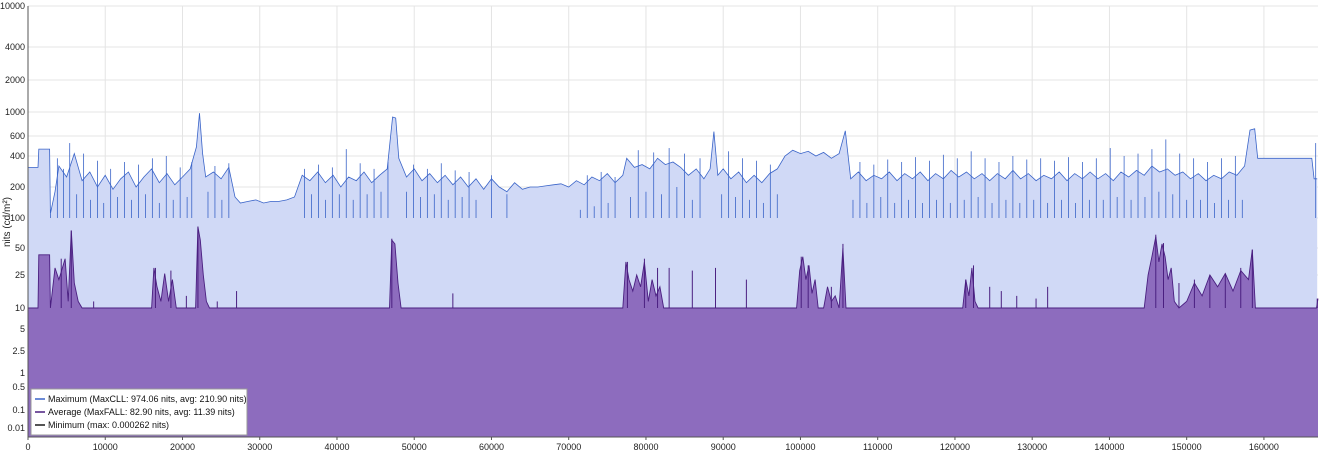 This screenshot has width=1320, height=454. I want to click on y-tick-label: 600, so click(17, 136).